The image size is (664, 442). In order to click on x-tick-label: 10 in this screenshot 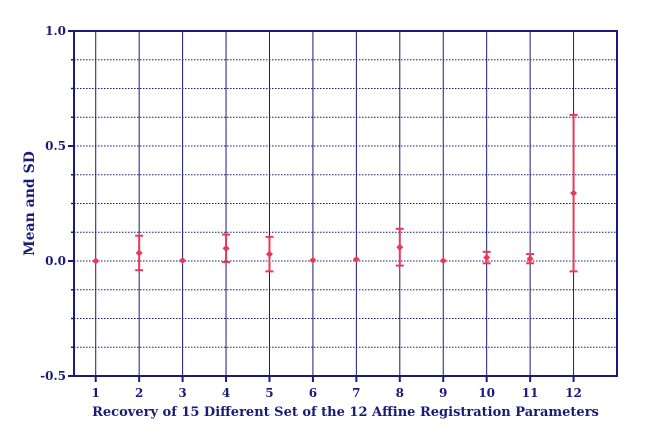, I will do `click(486, 393)`.